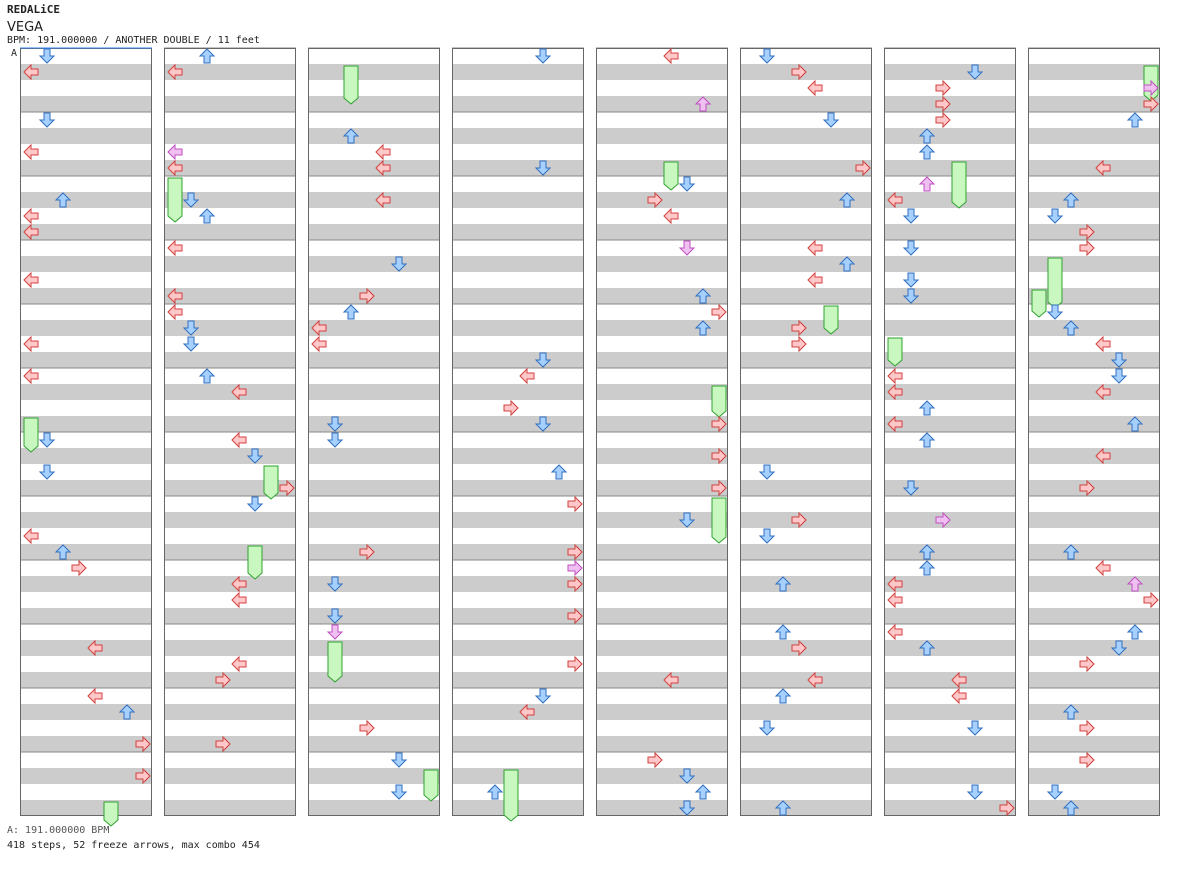 The image size is (1184, 876). What do you see at coordinates (58, 830) in the screenshot?
I see `bpm-summary: A: 191.000000 BPM` at bounding box center [58, 830].